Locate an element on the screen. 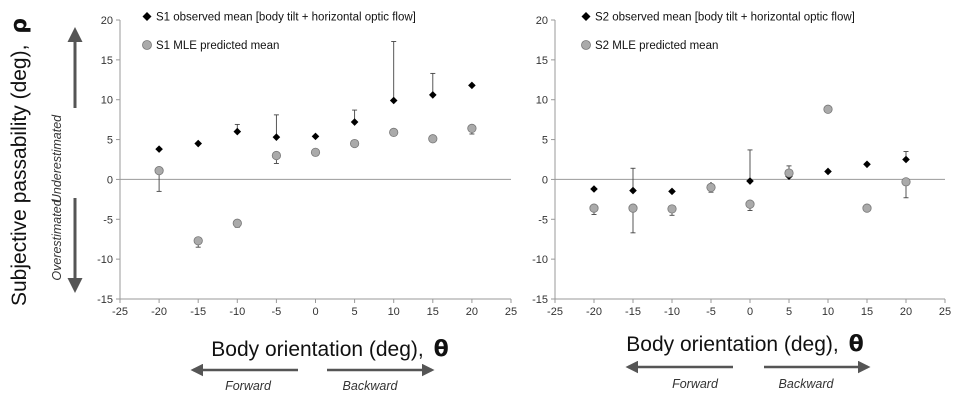 The width and height of the screenshot is (955, 396). x-axis-label-s1: Body orientation (deg), θ is located at coordinates (329, 349).